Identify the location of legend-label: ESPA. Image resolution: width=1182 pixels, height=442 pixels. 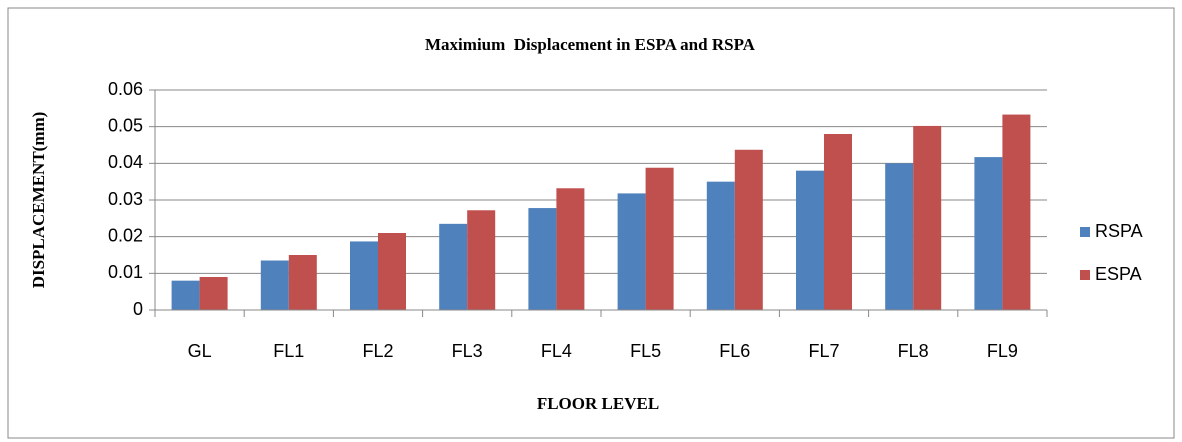
(1118, 274).